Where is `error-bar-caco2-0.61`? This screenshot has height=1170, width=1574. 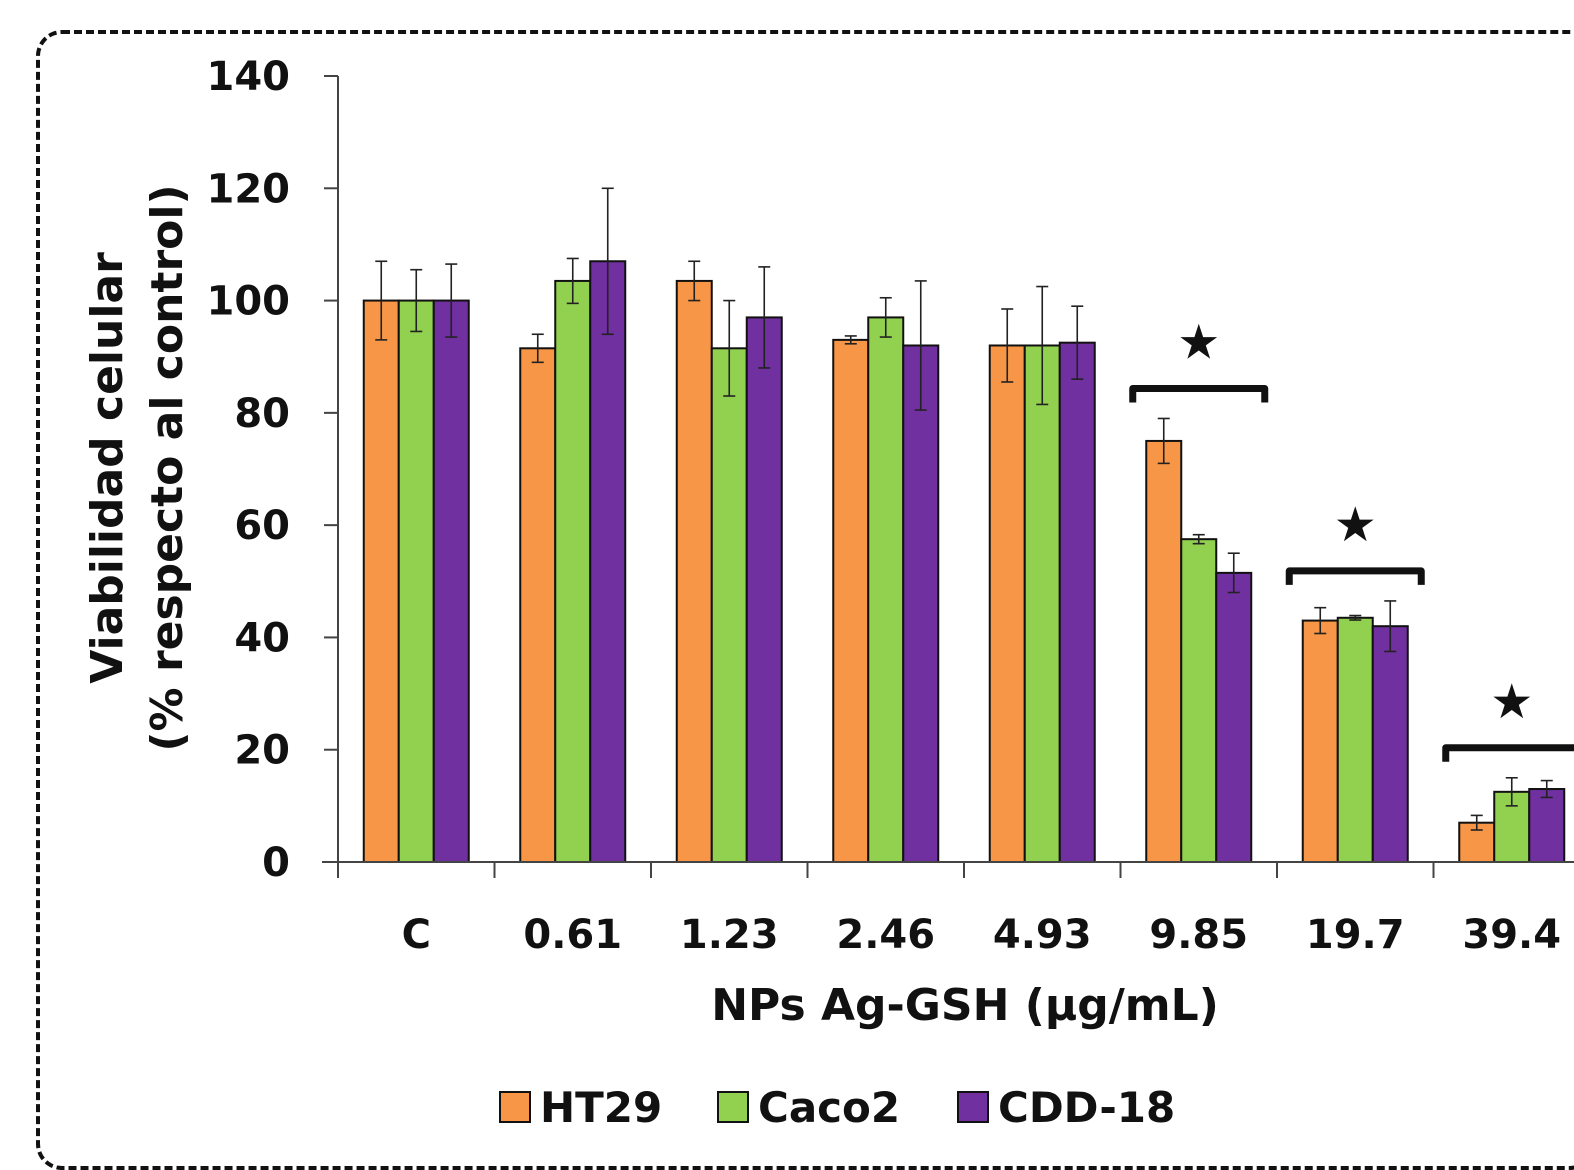 error-bar-caco2-0.61 is located at coordinates (572, 281).